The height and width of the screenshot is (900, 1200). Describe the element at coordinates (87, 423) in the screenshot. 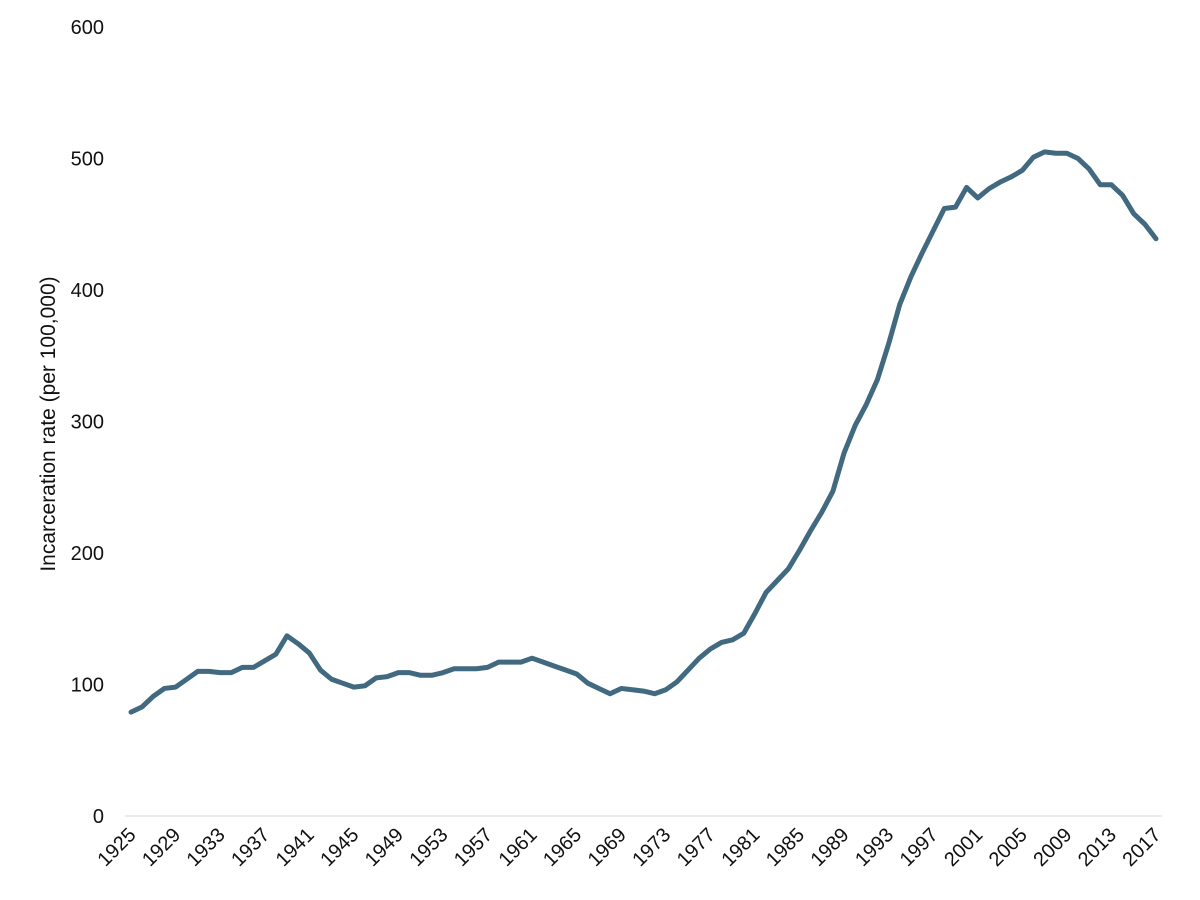

I see `y-tick-label: 300` at that location.